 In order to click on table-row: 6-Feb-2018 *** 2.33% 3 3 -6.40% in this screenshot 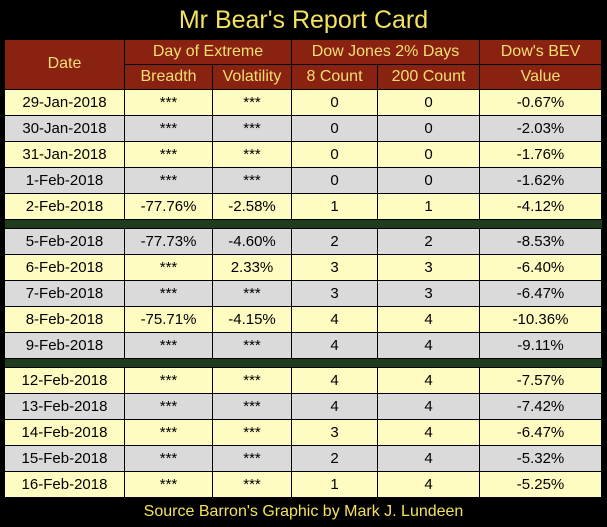, I will do `click(303, 267)`.